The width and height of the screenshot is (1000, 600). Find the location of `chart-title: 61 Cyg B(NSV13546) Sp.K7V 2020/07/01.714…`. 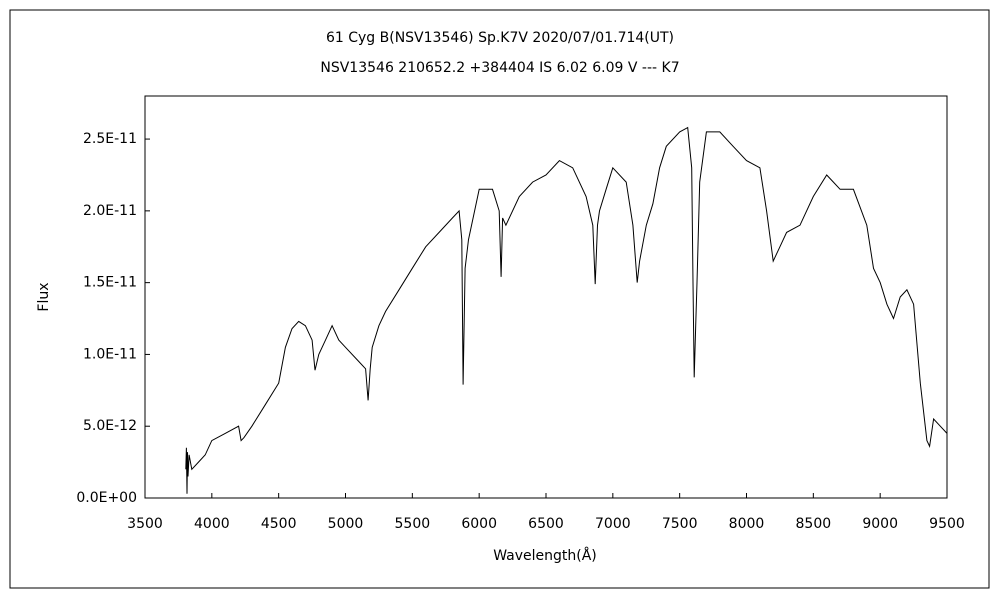

chart-title: 61 Cyg B(NSV13546) Sp.K7V 2020/07/01.714… is located at coordinates (500, 38).